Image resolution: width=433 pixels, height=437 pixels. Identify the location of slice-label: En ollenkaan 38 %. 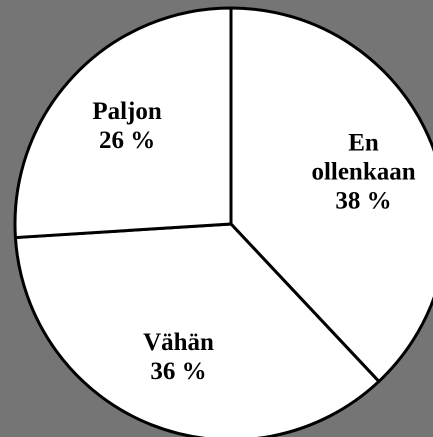
(364, 171).